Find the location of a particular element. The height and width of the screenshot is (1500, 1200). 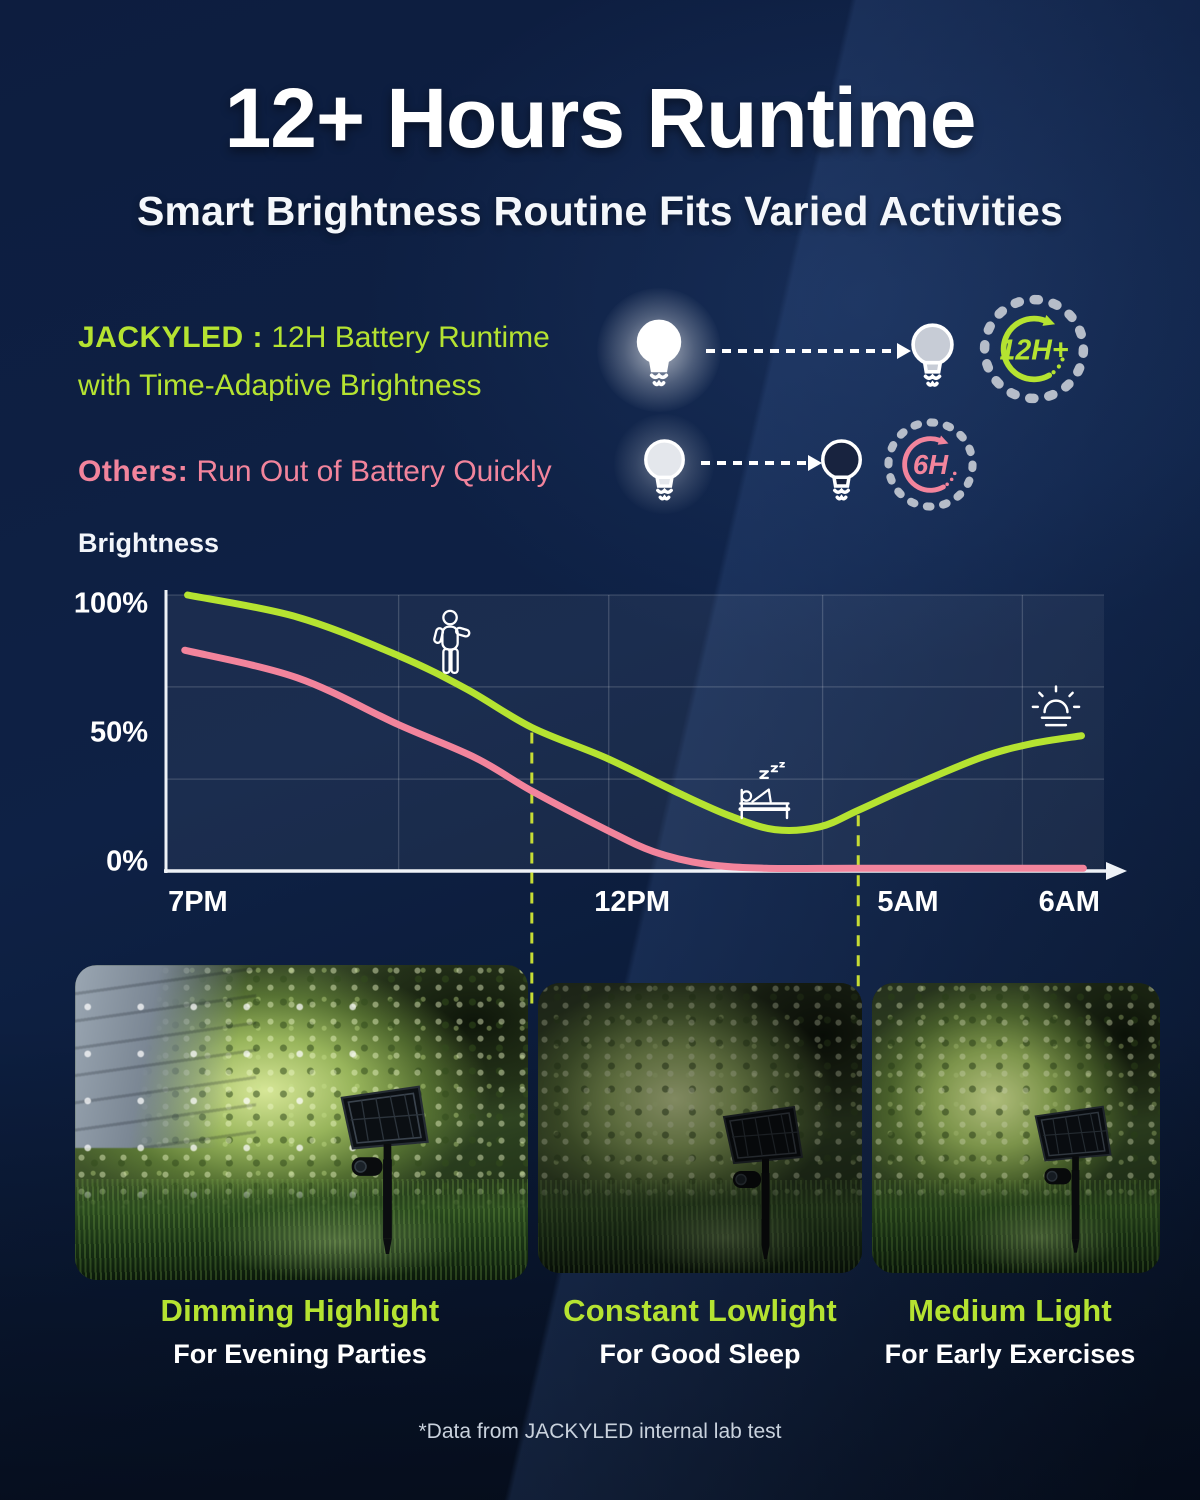

runtime-badge-12h-label: 12H+ is located at coordinates (1034, 350).